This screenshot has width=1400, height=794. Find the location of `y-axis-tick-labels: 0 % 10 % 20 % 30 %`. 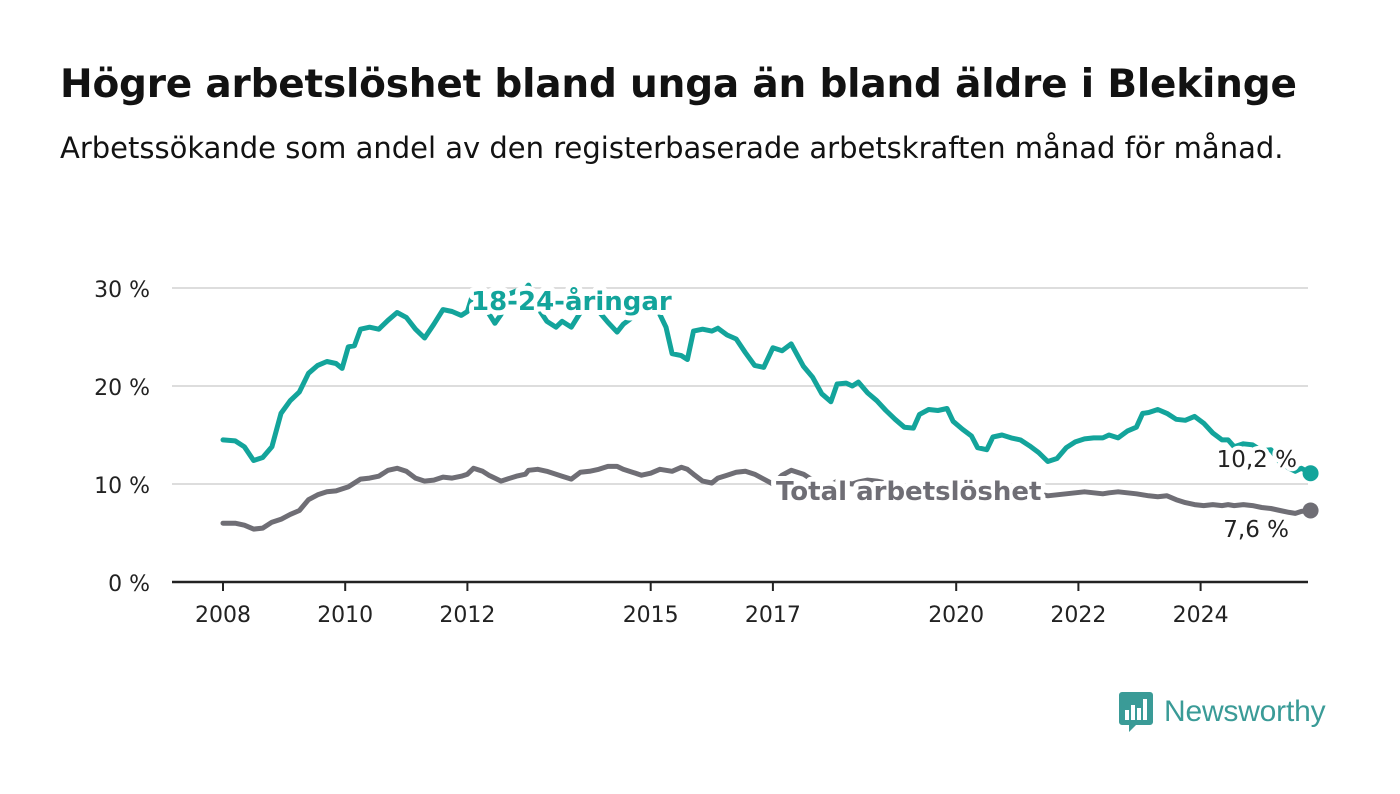

y-axis-tick-labels: 0 % 10 % 20 % 30 % is located at coordinates (122, 437).